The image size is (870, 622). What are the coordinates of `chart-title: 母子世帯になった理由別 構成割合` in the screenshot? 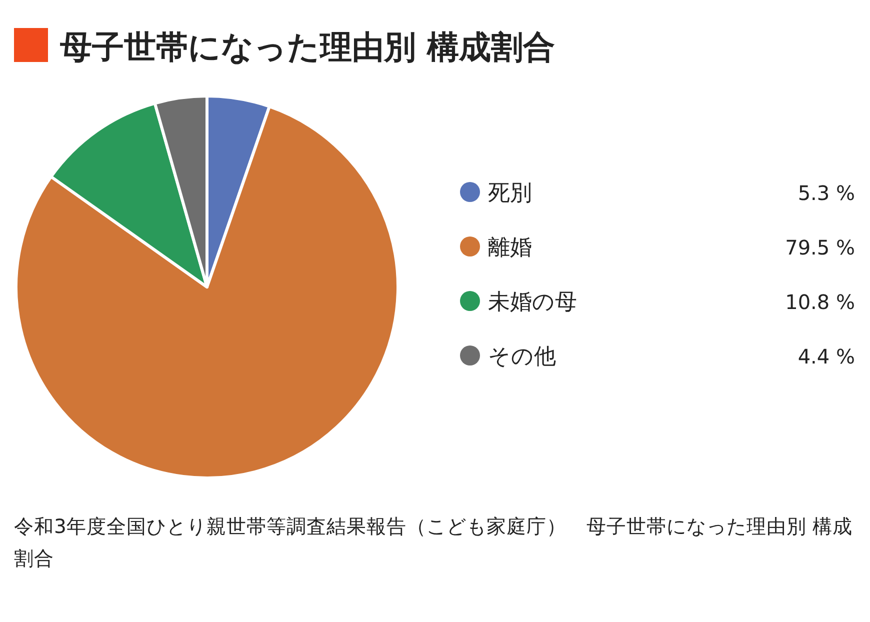 It's located at (307, 47).